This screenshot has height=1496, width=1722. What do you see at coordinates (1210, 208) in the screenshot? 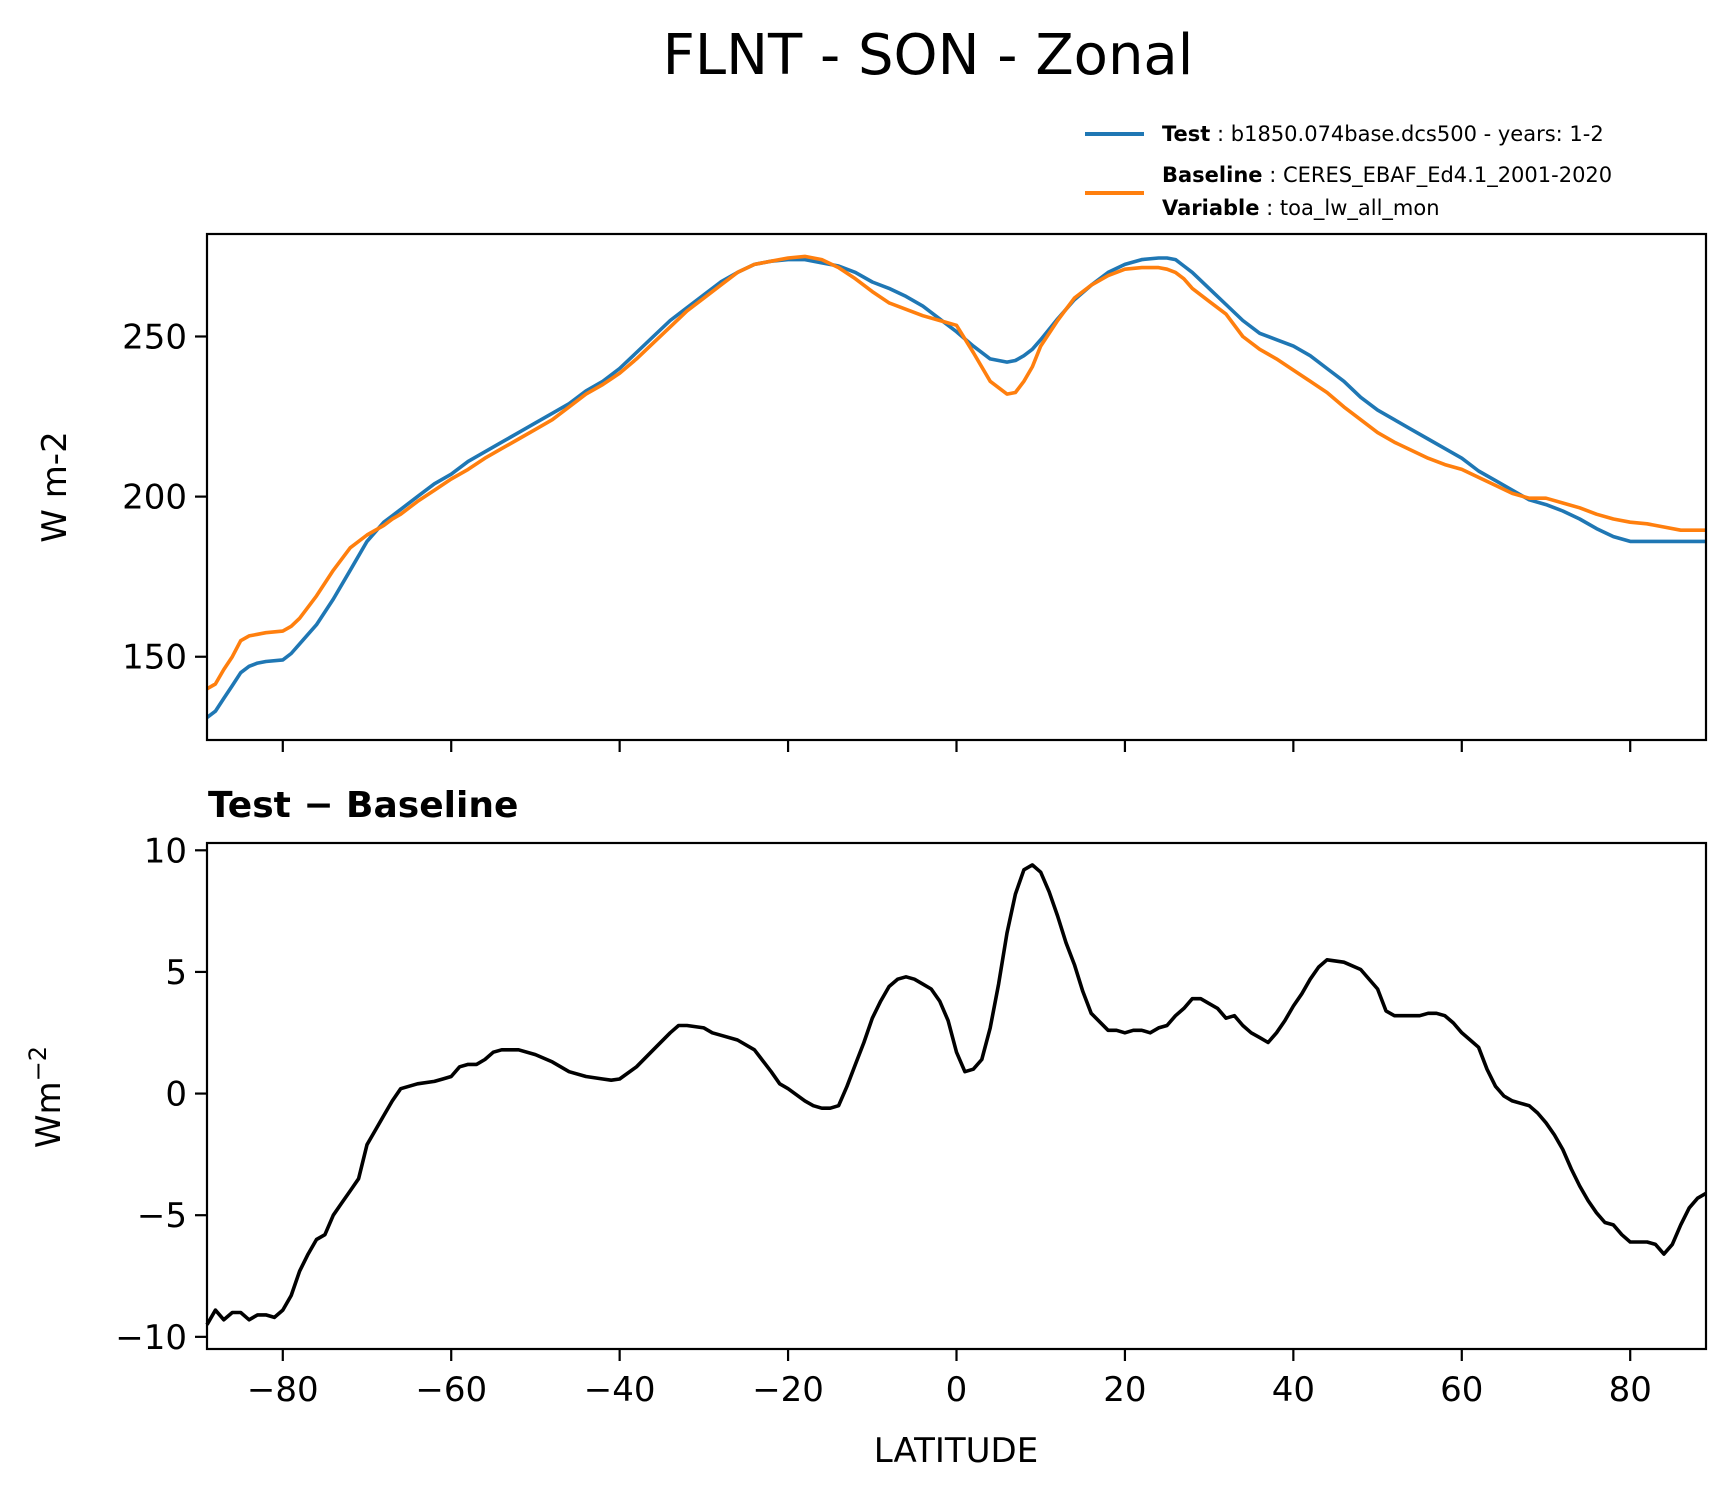
I see `legend-variable-key: Variable` at bounding box center [1210, 208].